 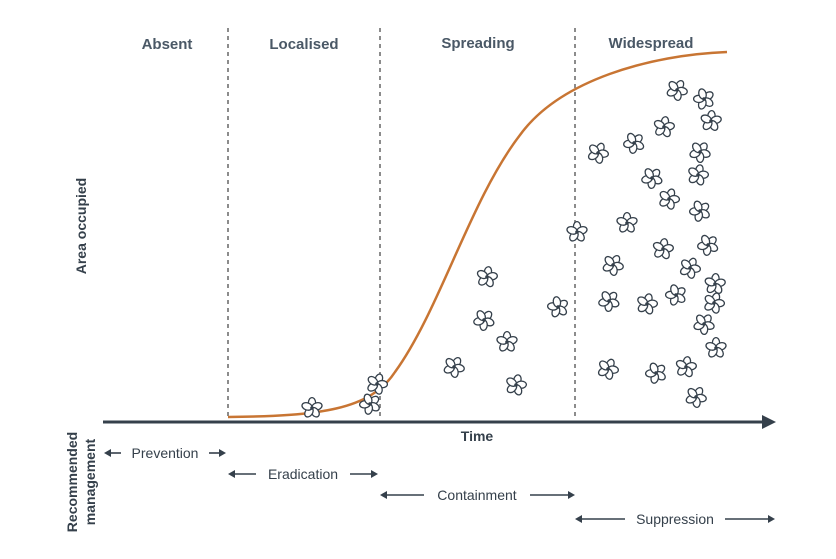 I want to click on stage-label-localised: Localised, so click(x=303, y=44).